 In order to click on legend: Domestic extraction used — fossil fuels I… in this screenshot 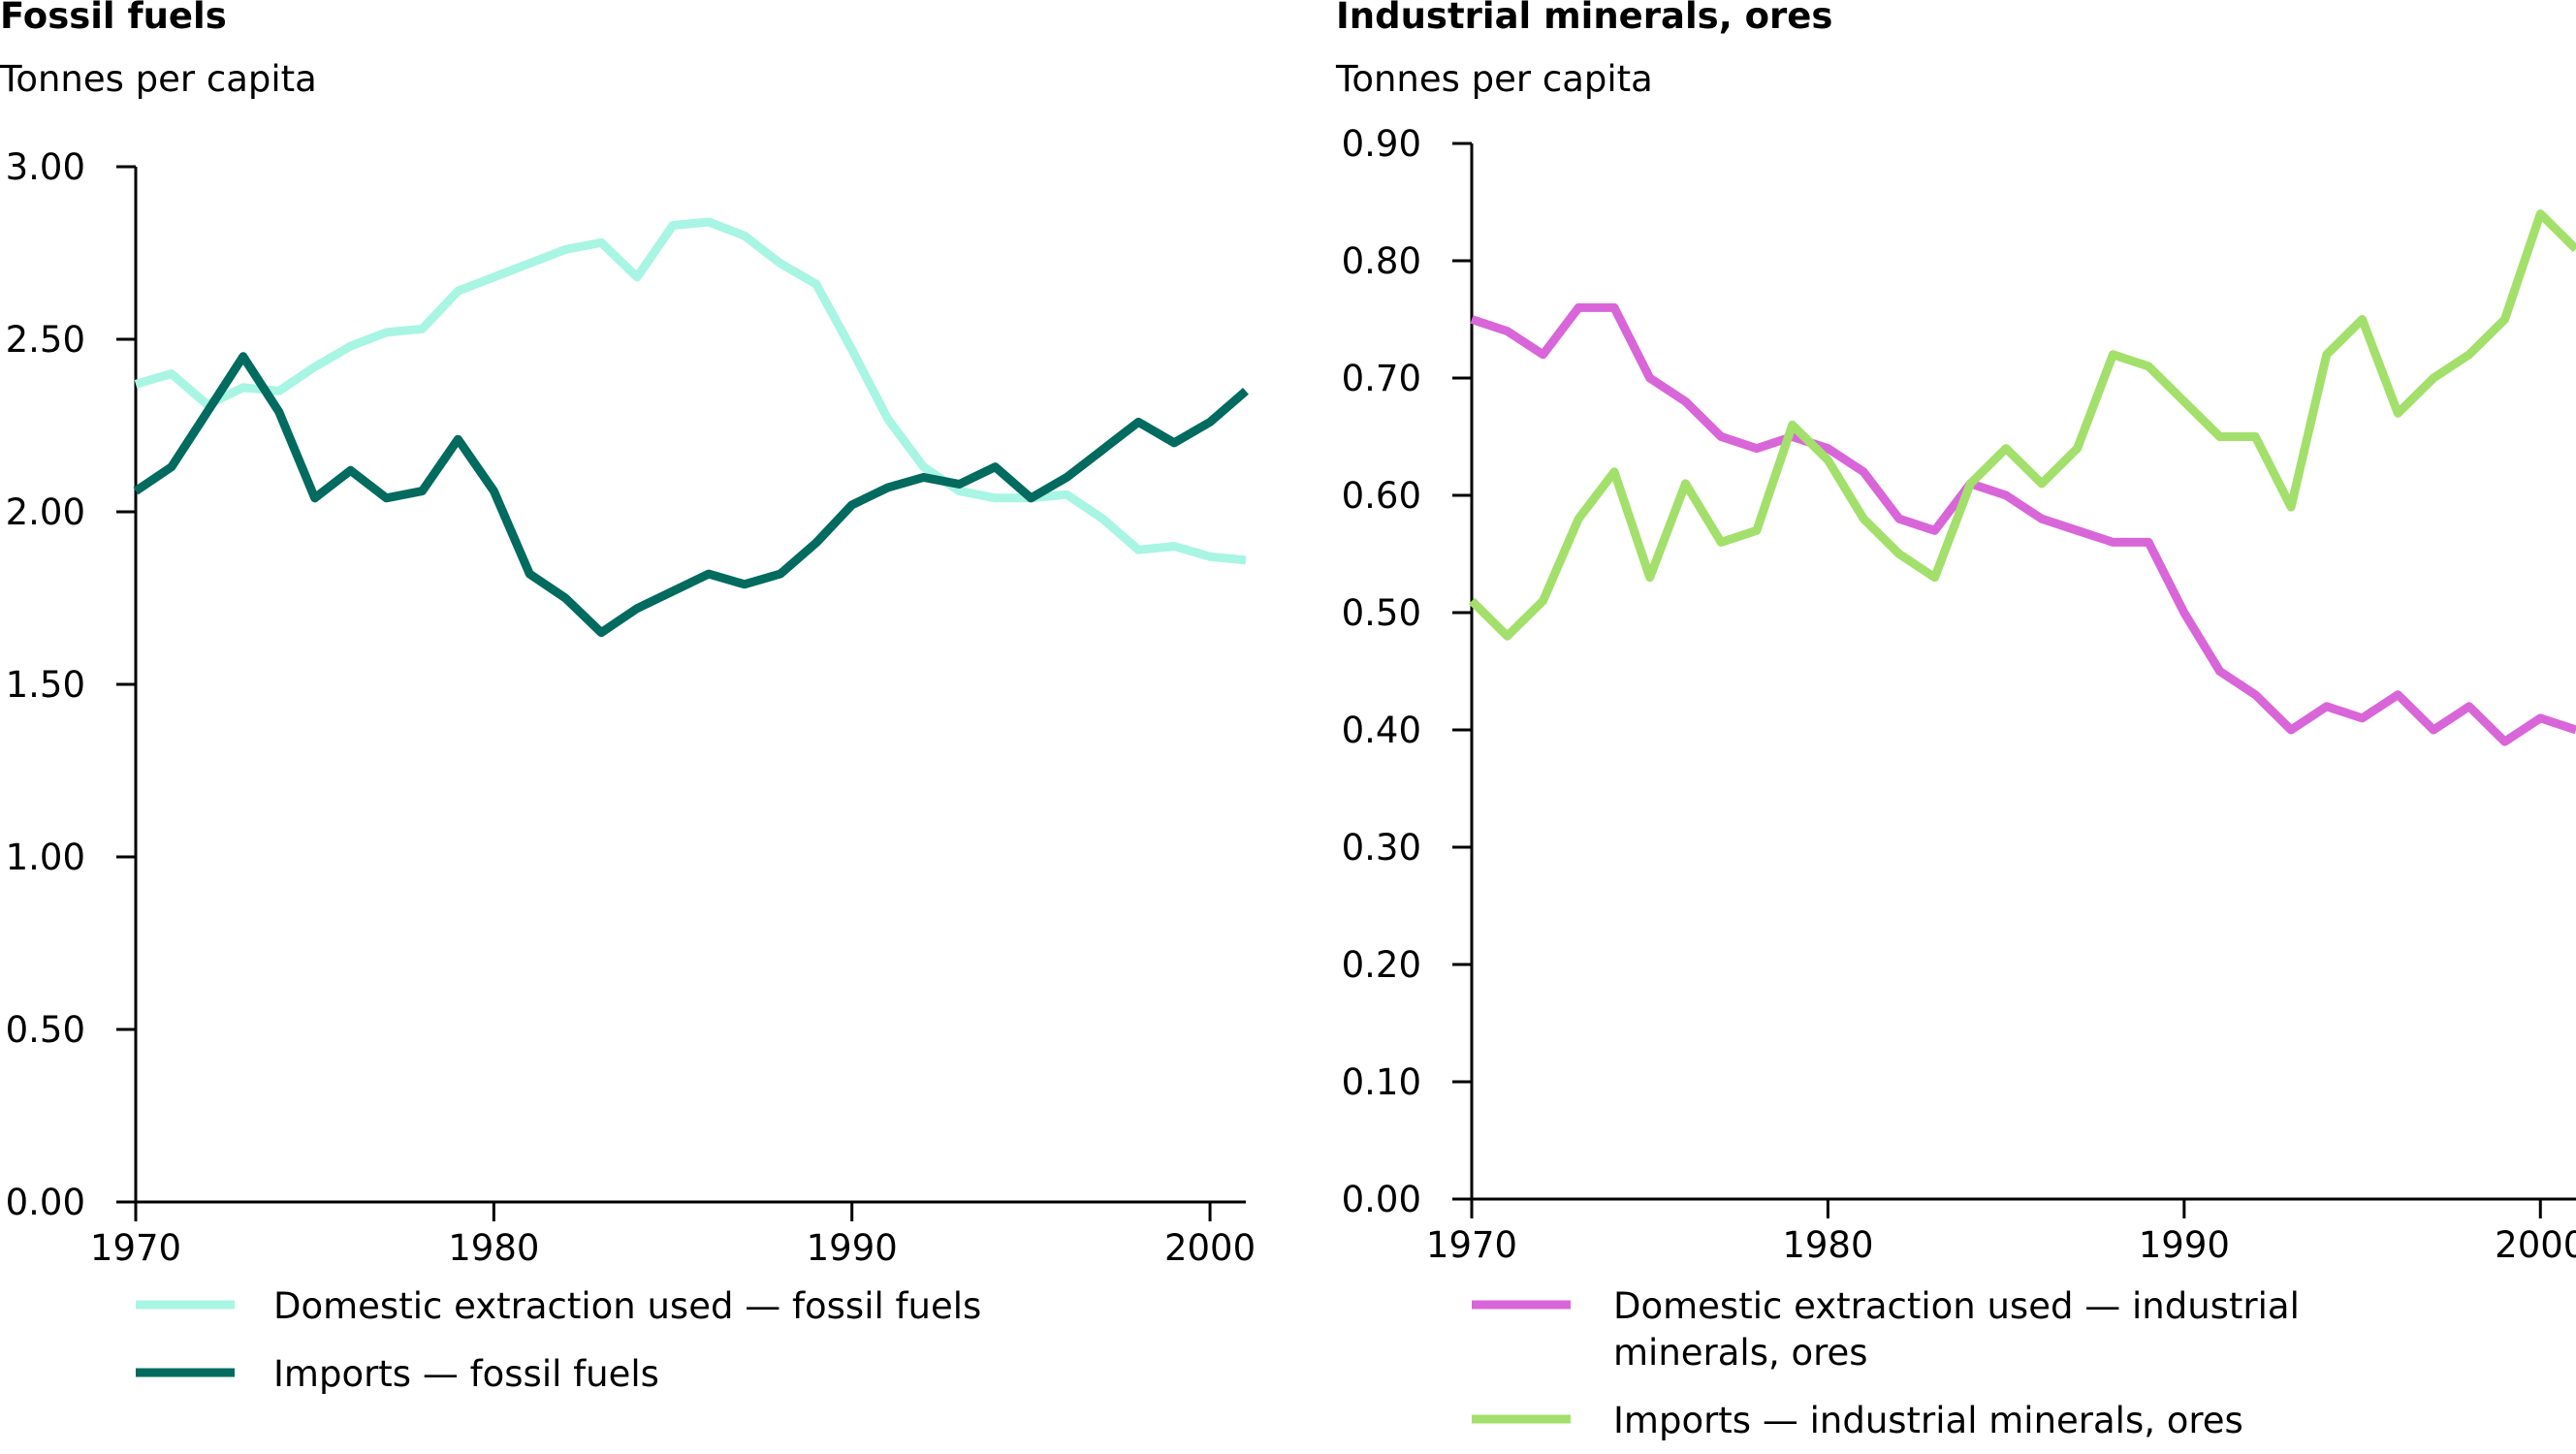, I will do `click(558, 1340)`.